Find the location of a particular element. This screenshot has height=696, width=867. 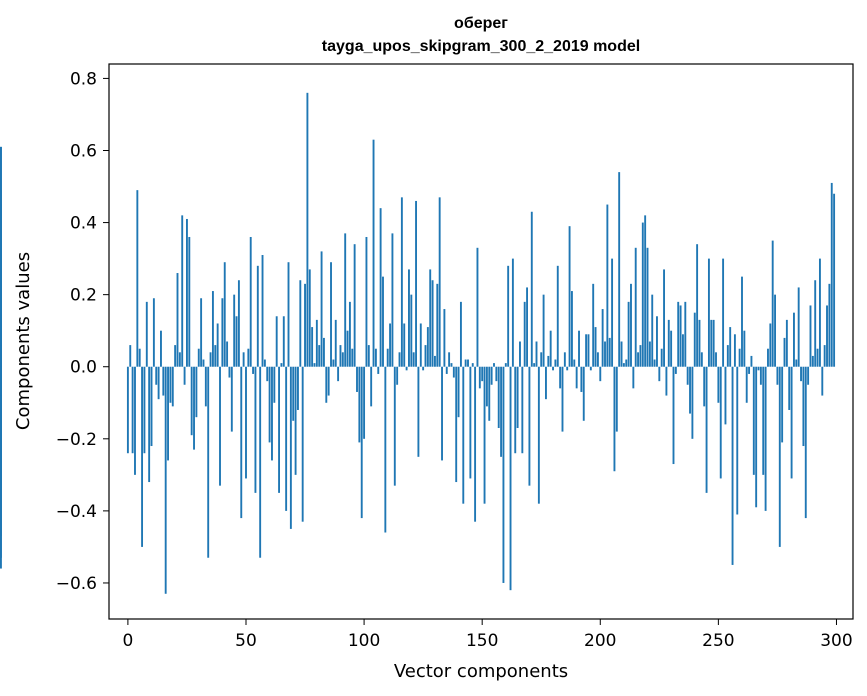

x-tick-label: 250 is located at coordinates (718, 641).